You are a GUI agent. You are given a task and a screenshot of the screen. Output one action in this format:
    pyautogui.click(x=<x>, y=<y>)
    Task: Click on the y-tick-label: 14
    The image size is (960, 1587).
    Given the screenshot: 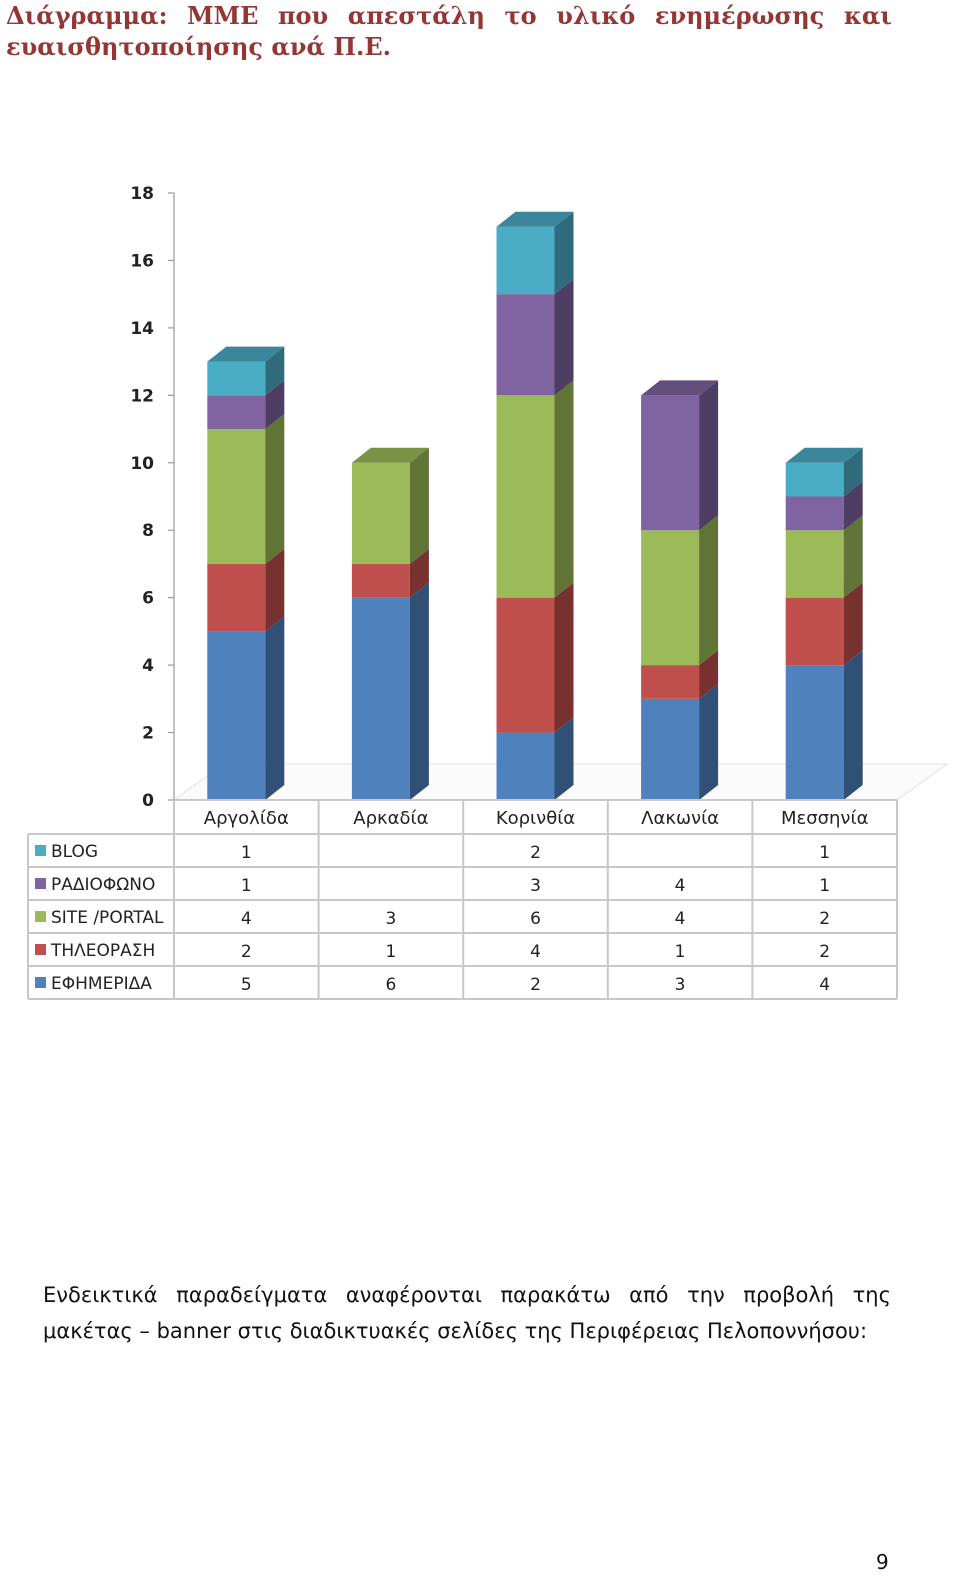 What is the action you would take?
    pyautogui.click(x=142, y=329)
    